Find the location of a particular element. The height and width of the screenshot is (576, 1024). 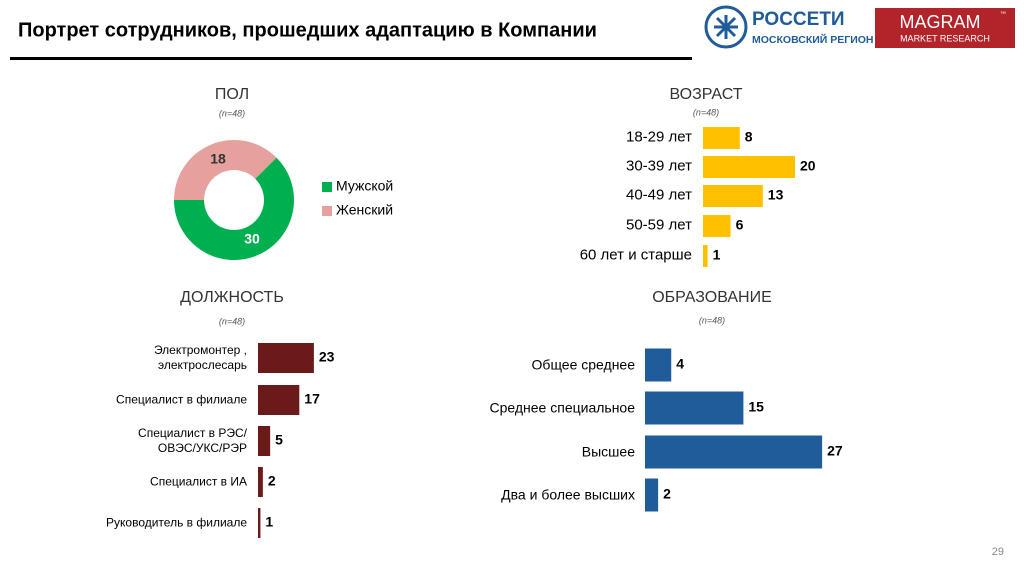

rosseti-logo: РОССЕТИ МОСКОВСКИЙ РЕГИОН is located at coordinates (789, 27).